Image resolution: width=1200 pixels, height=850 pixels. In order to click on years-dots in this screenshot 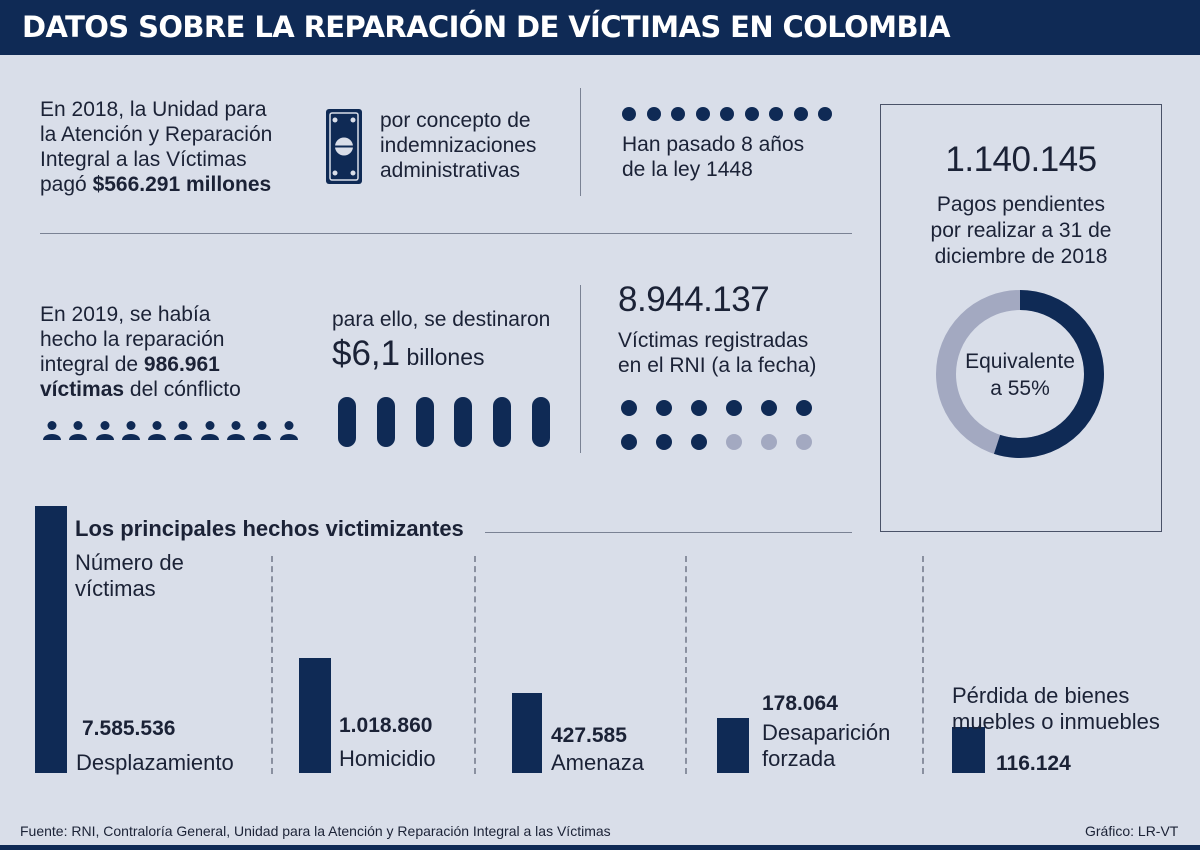, I will do `click(727, 114)`.